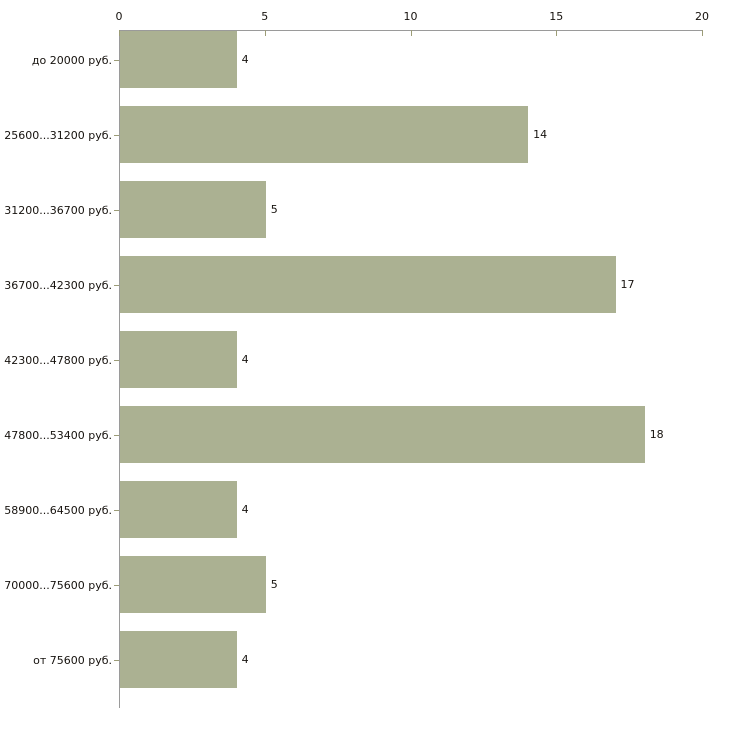  Describe the element at coordinates (58, 285) in the screenshot. I see `category-label: 36700...42300 руб.` at that location.